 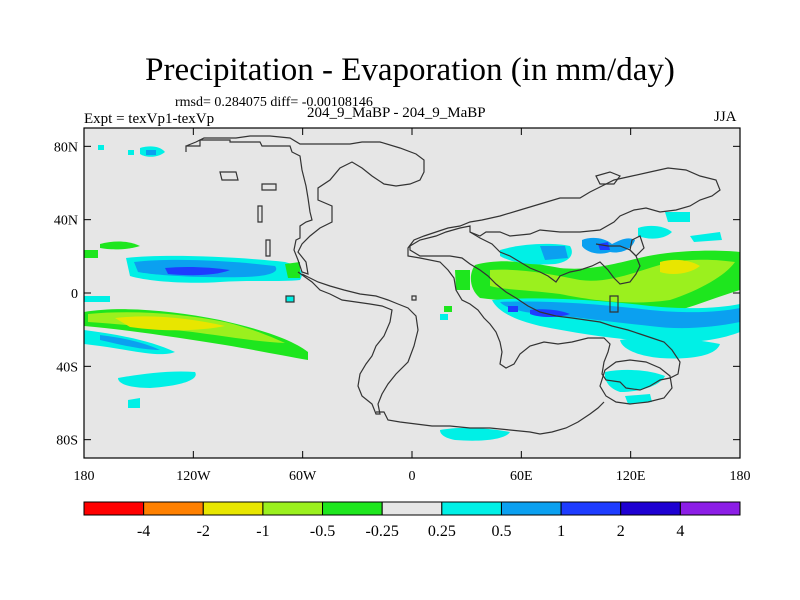 I want to click on field-east-asia-blue, so click(x=554, y=253).